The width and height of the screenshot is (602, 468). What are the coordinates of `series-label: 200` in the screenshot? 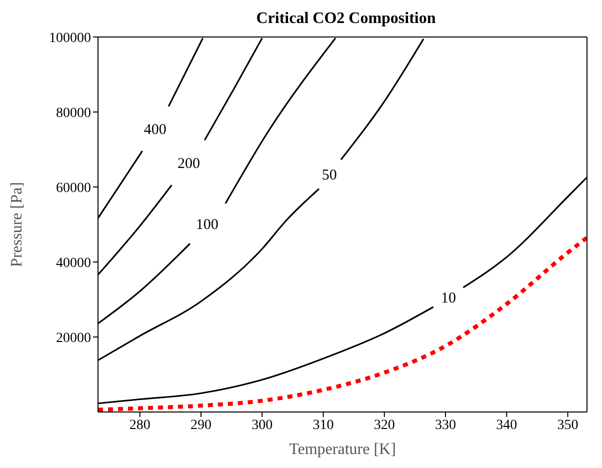 It's located at (189, 164).